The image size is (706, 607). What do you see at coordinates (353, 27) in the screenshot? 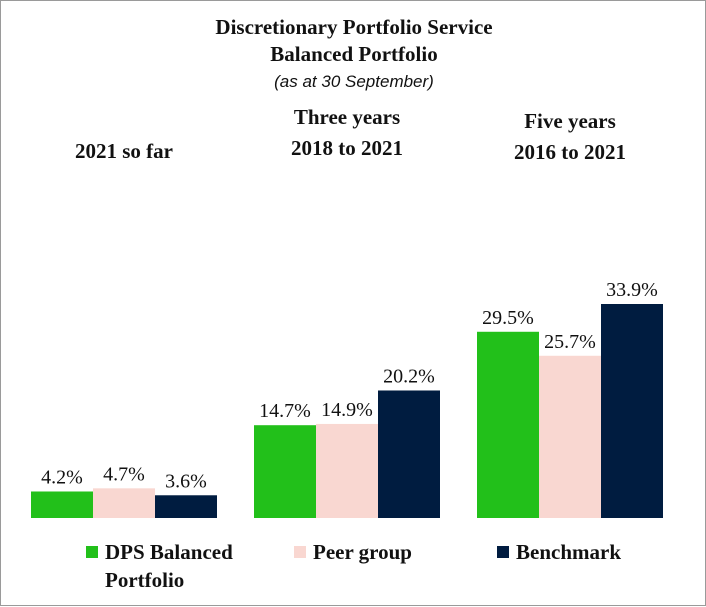
I see `chart-title: Discretionary Portfolio Service` at bounding box center [353, 27].